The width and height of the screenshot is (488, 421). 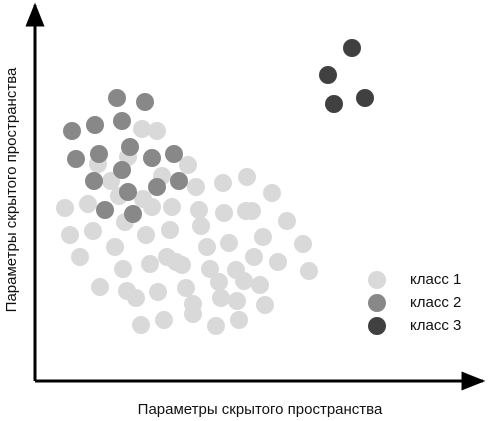 What do you see at coordinates (435, 302) in the screenshot?
I see `legend-label: класс 2` at bounding box center [435, 302].